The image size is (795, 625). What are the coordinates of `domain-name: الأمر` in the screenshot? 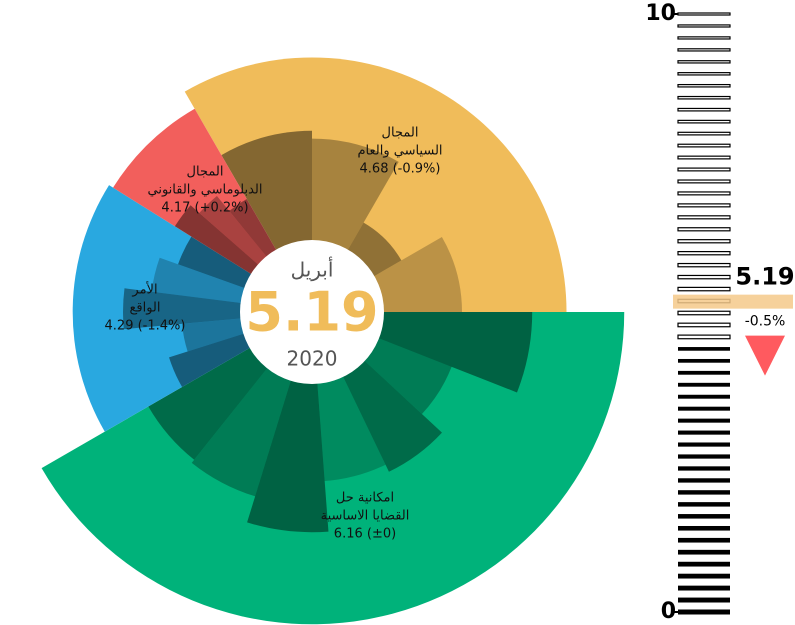 It's located at (144, 289).